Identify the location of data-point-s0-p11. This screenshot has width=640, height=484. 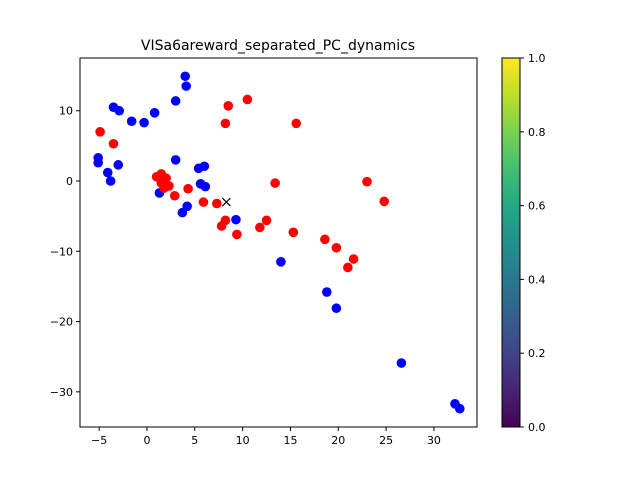
(107, 172).